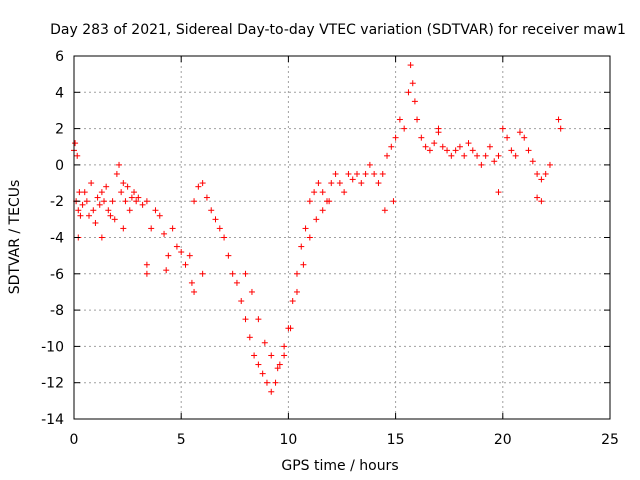 The width and height of the screenshot is (640, 480). What do you see at coordinates (74, 440) in the screenshot?
I see `x-tick-label: 0` at bounding box center [74, 440].